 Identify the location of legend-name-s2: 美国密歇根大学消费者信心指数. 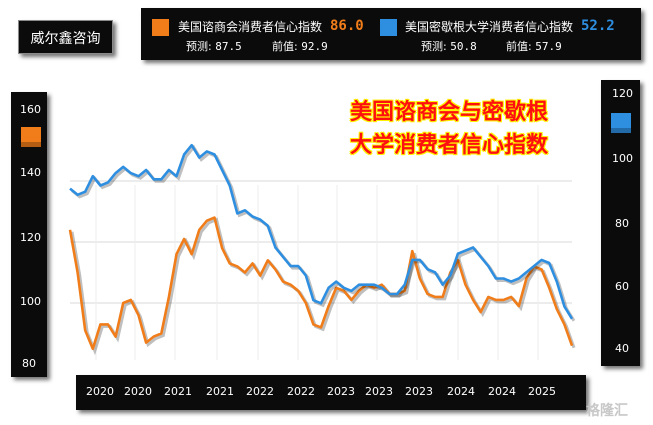
(489, 27).